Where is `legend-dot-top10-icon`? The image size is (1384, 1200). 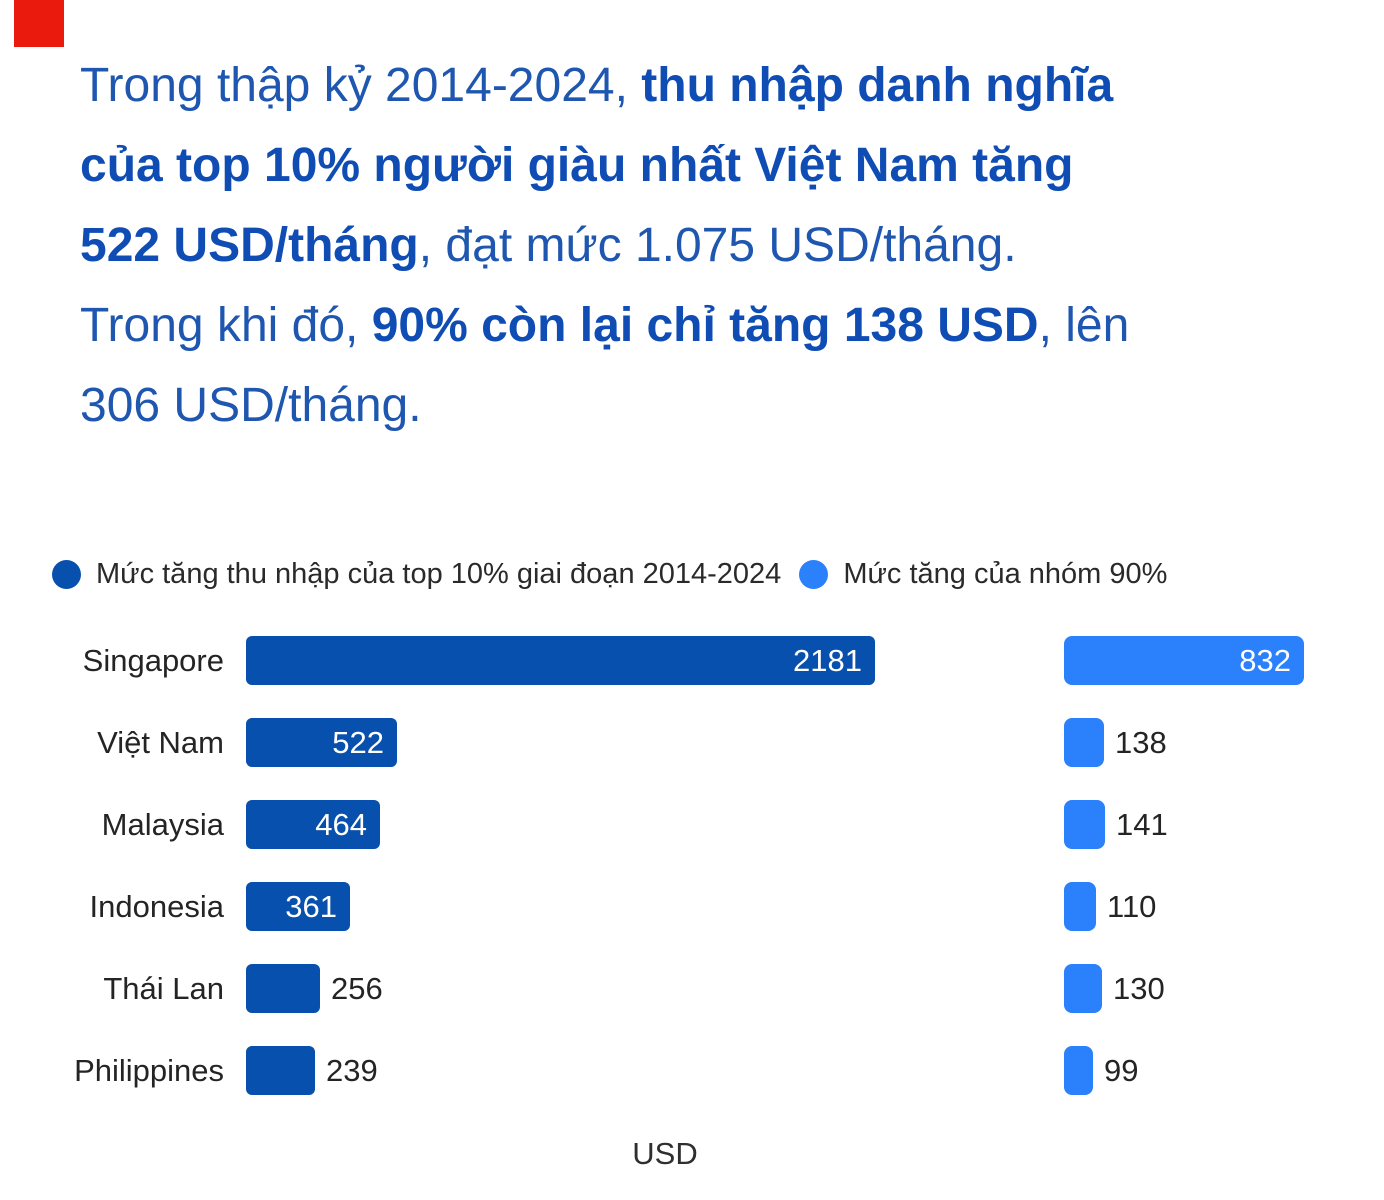 legend-dot-top10-icon is located at coordinates (66, 574).